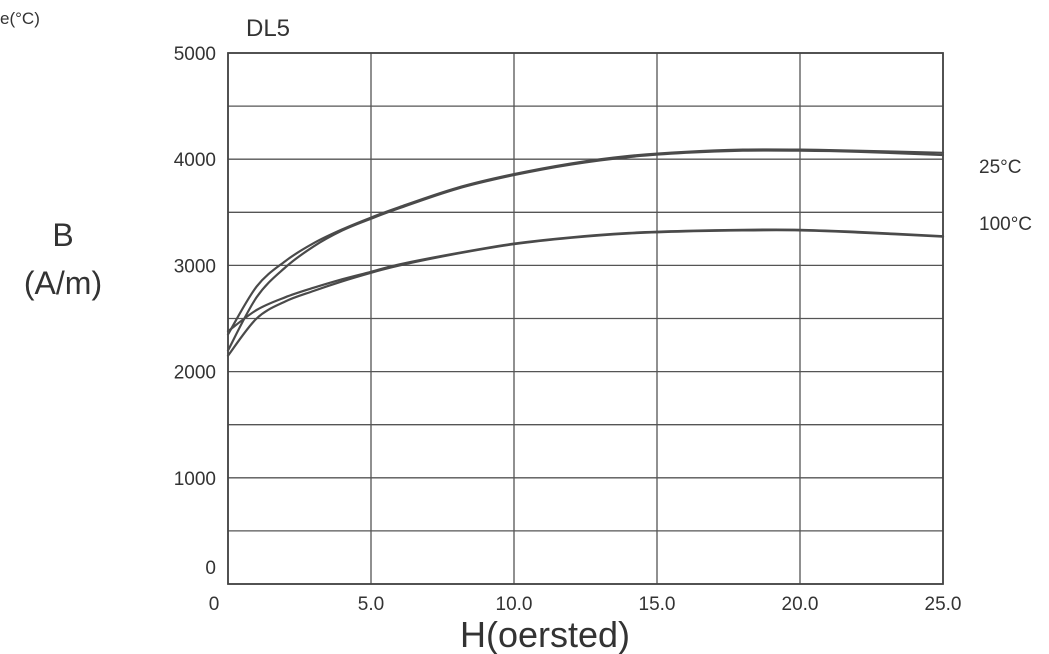  Describe the element at coordinates (210, 568) in the screenshot. I see `y-tick-label: 0` at that location.